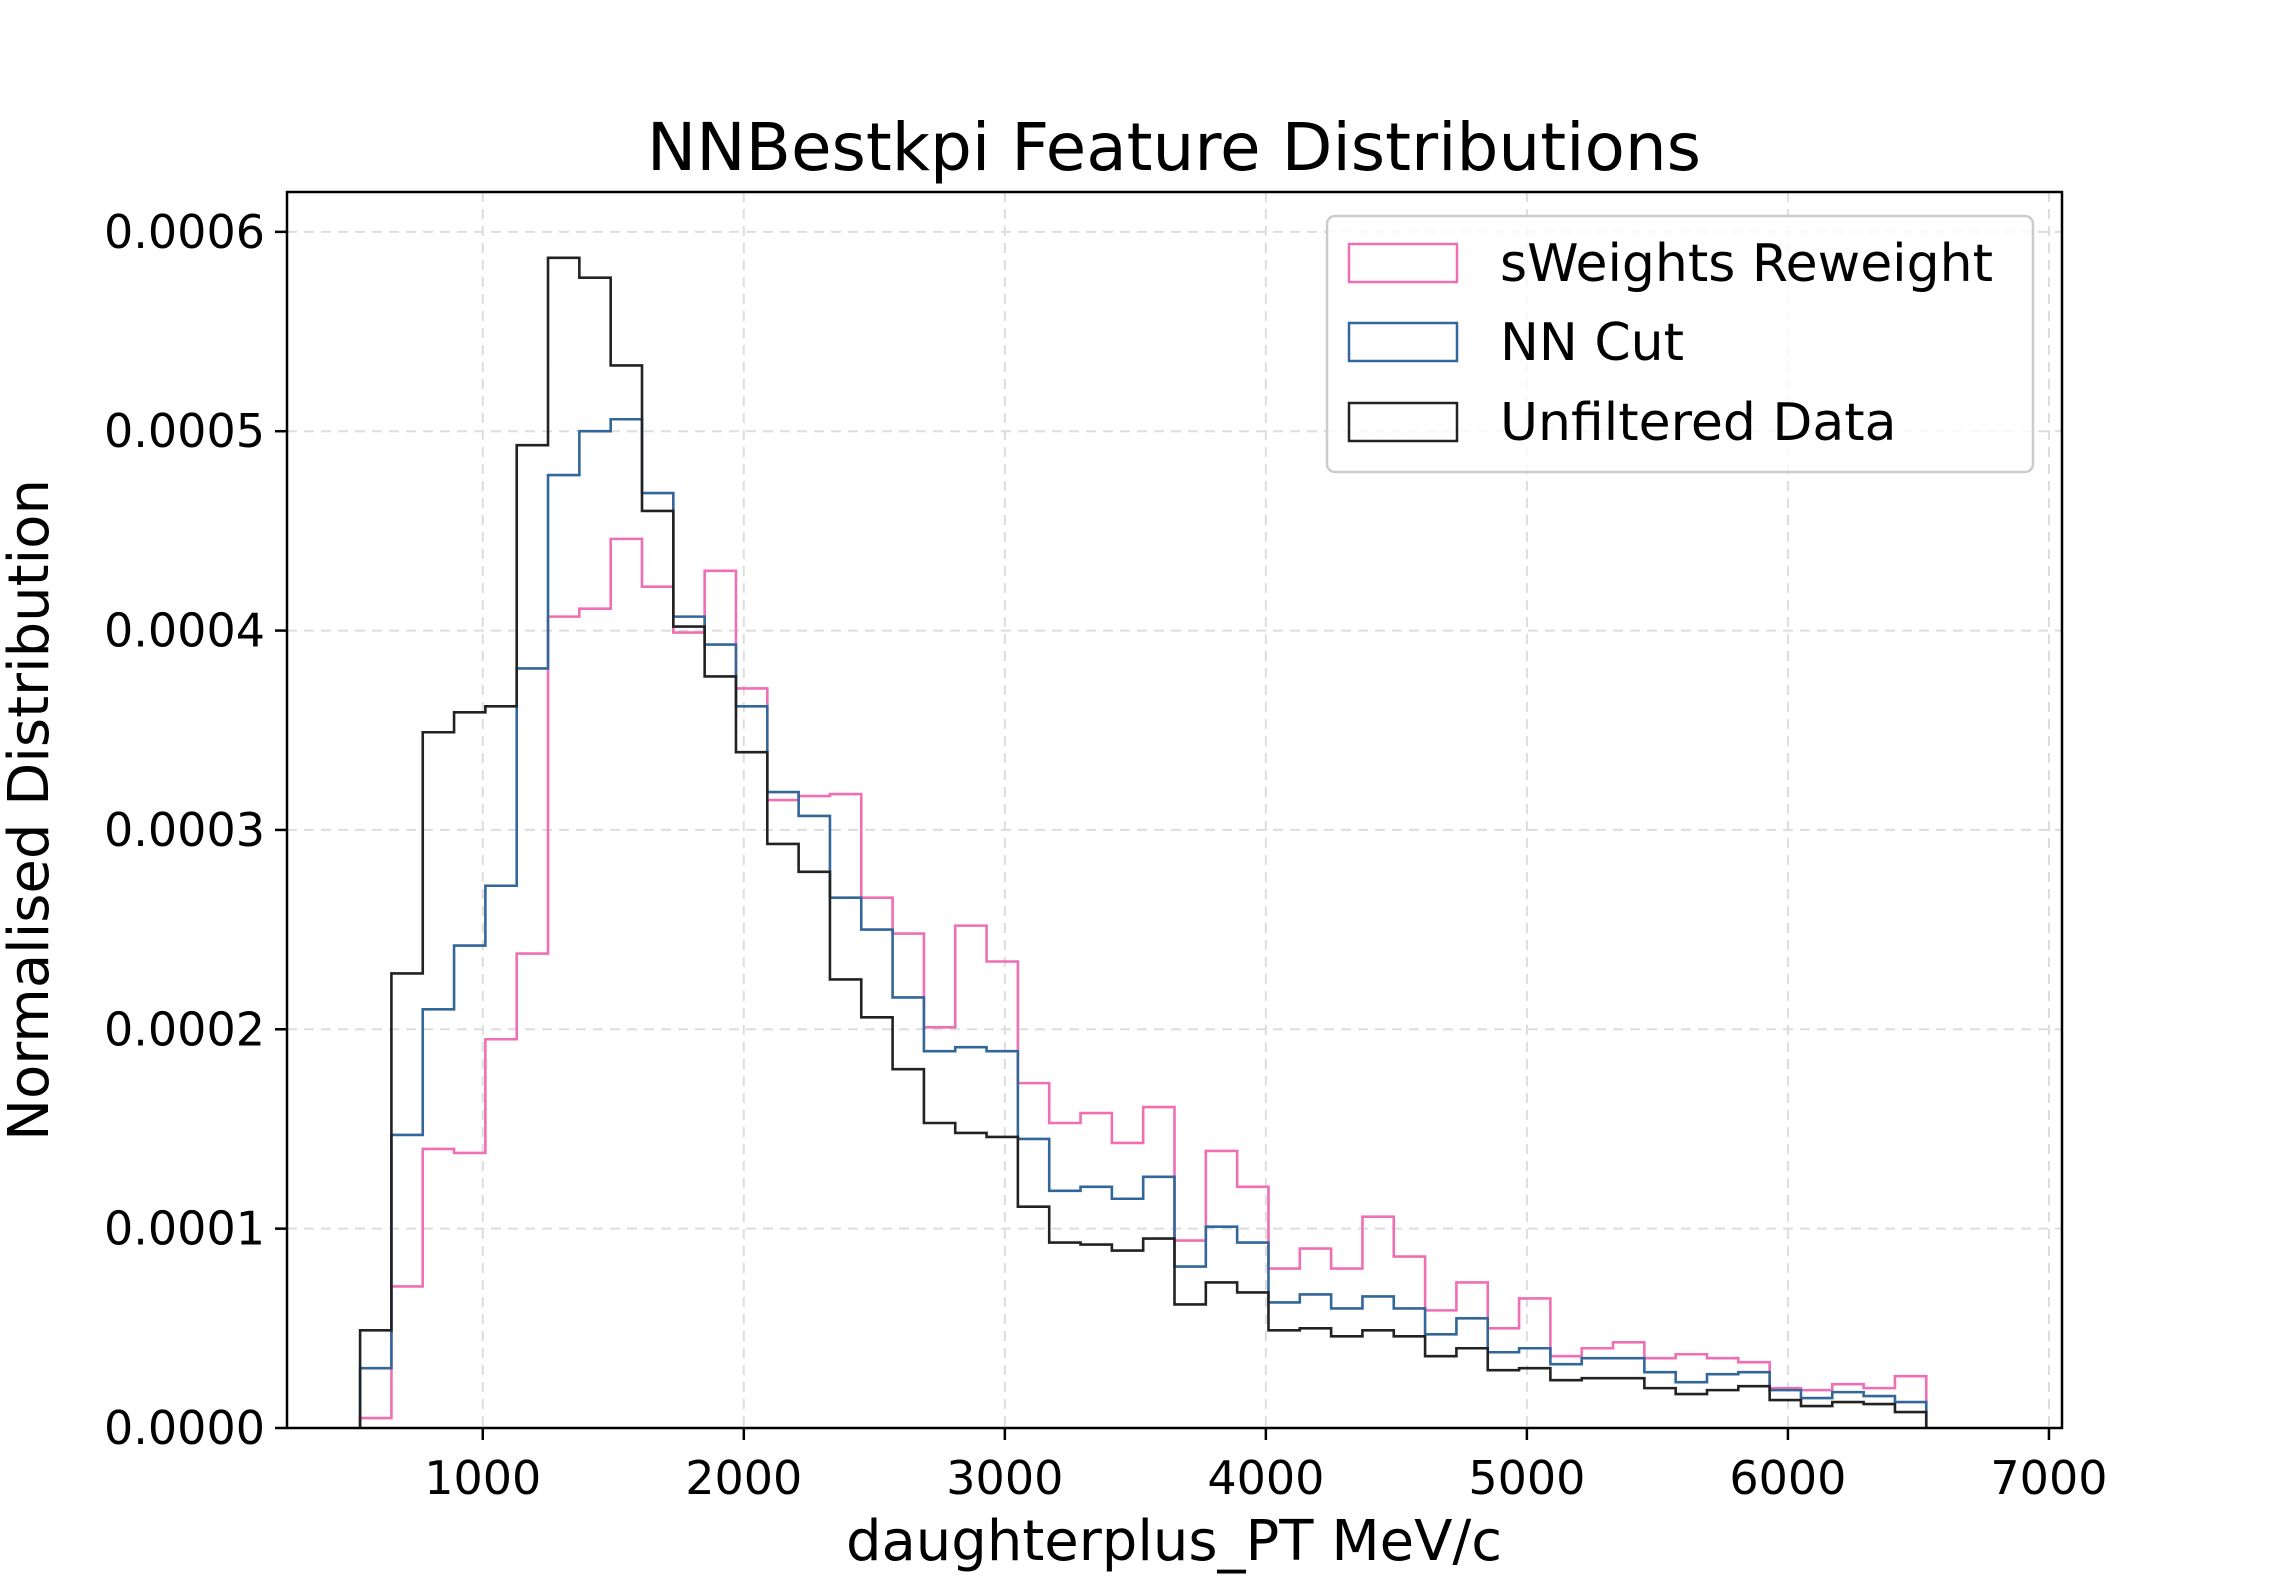 The width and height of the screenshot is (2270, 1589). Describe the element at coordinates (184, 431) in the screenshot. I see `y-tick-label: 0.0005` at that location.